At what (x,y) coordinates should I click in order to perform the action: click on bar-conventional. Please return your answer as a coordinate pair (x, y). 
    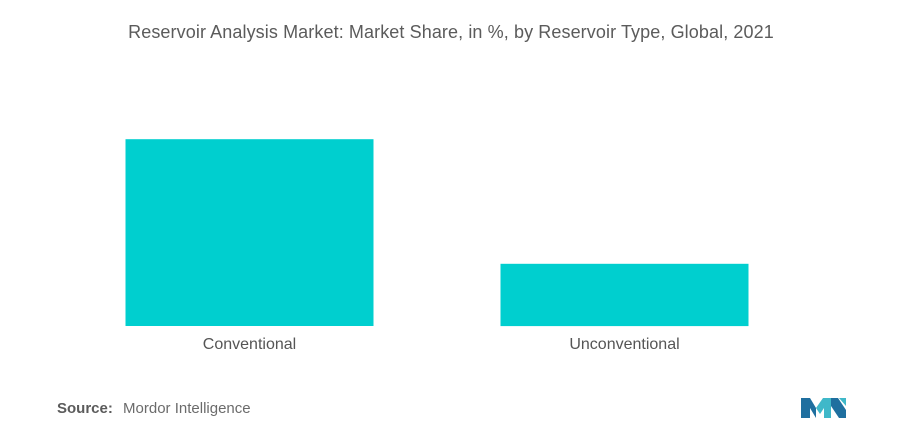
    Looking at the image, I should click on (249, 232).